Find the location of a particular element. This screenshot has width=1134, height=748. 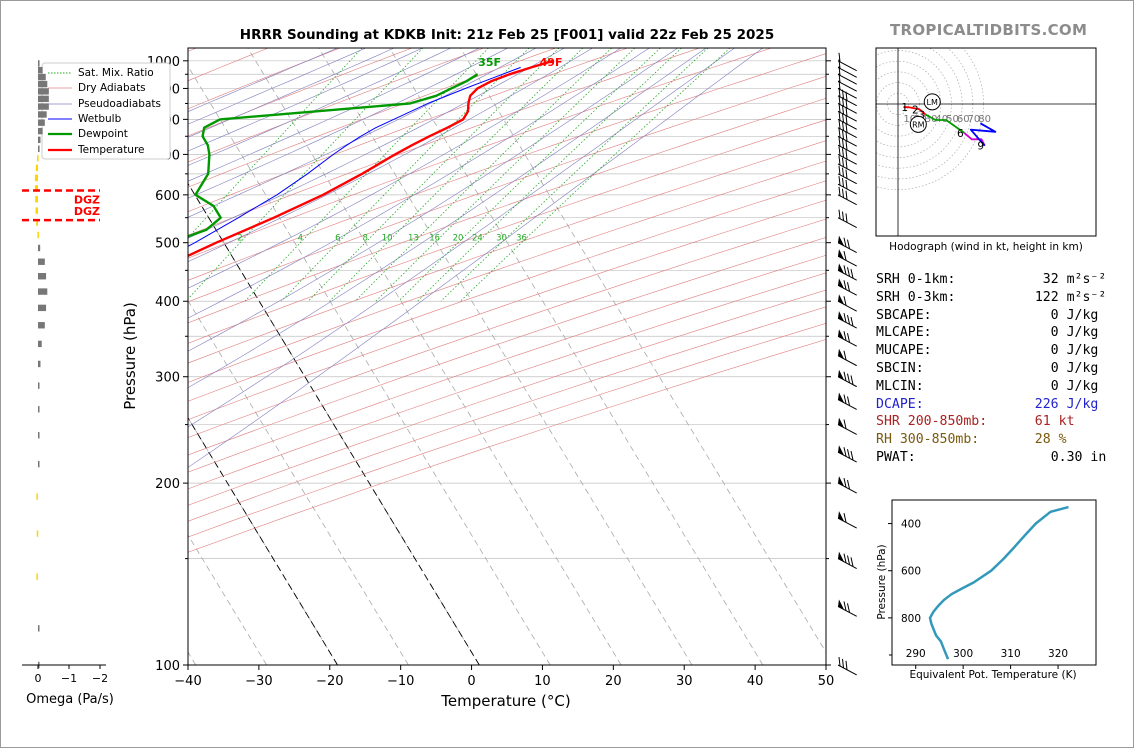

right-mover-marker is located at coordinates (918, 124).